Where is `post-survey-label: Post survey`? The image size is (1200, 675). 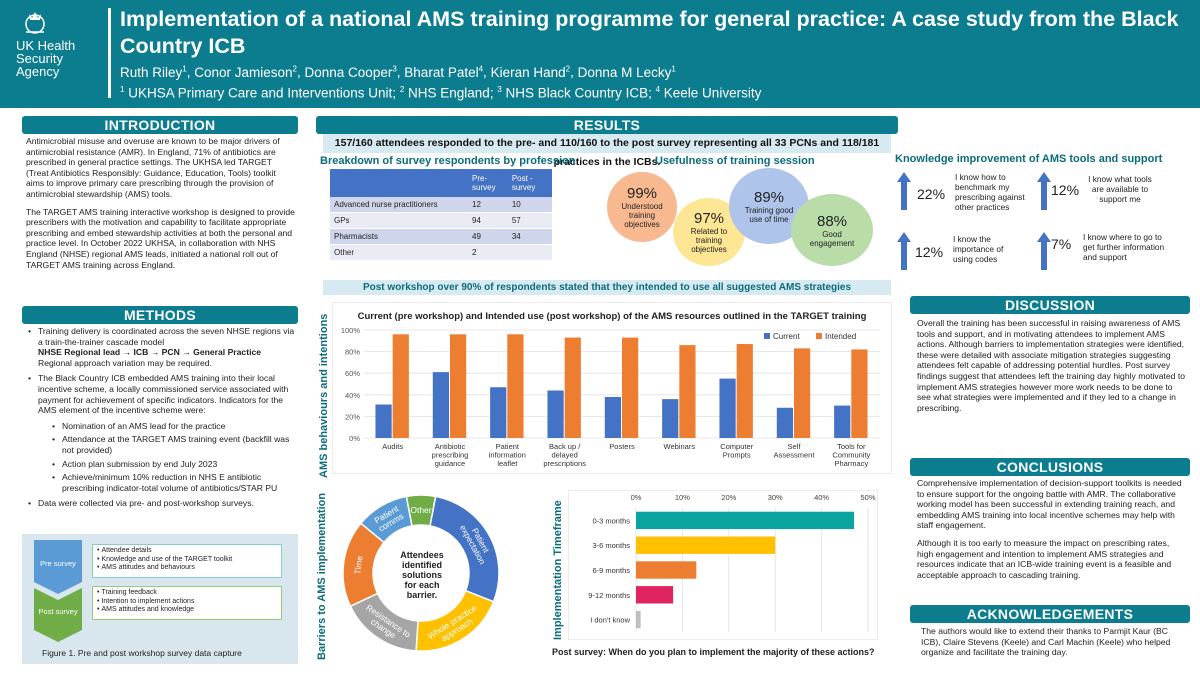 post-survey-label: Post survey is located at coordinates (58, 611).